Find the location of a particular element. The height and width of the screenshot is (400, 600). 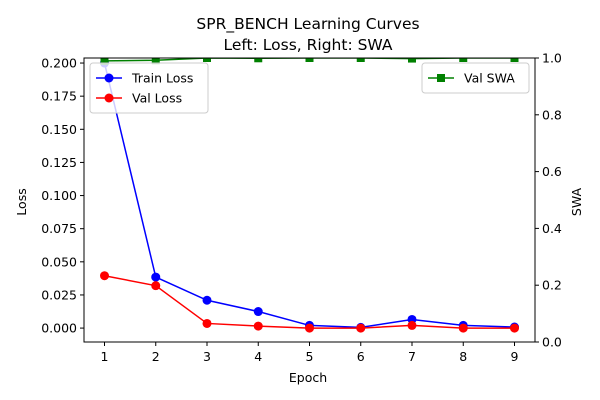

legend-marker-train-loss is located at coordinates (109, 78).